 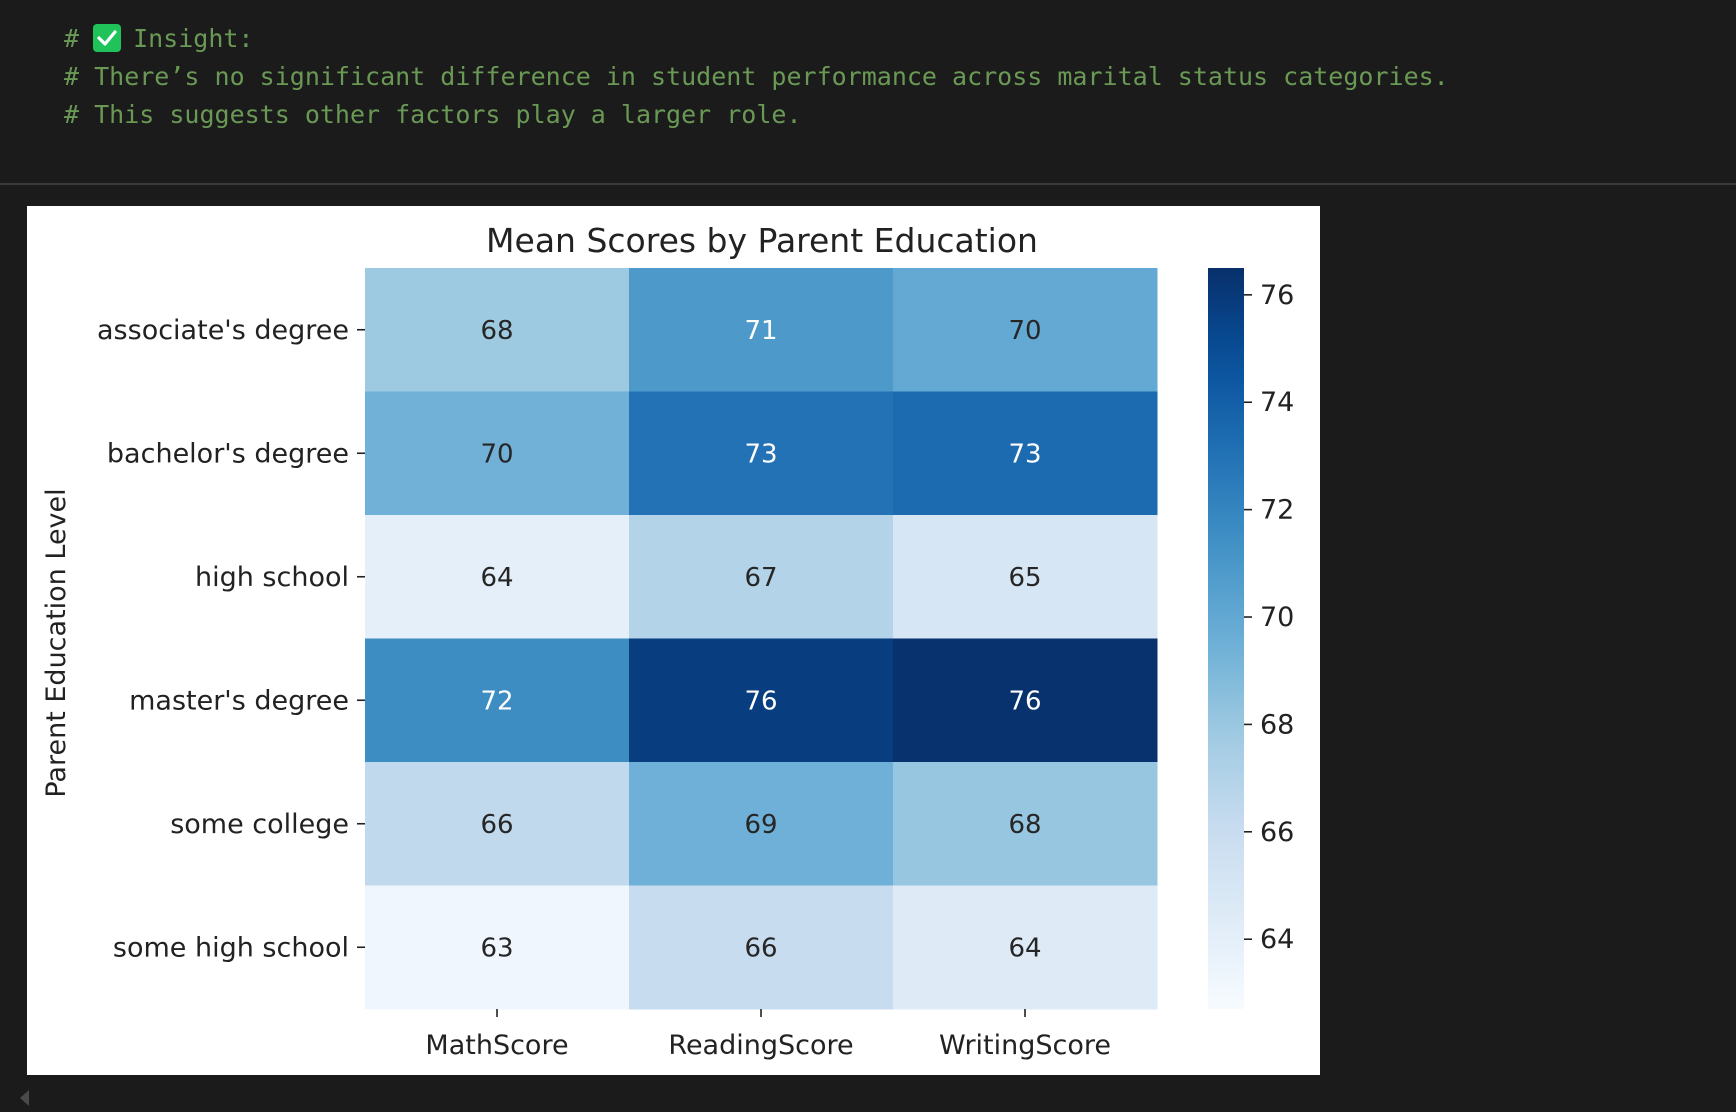 I want to click on colorbar-tick-label: 70, so click(x=1277, y=617).